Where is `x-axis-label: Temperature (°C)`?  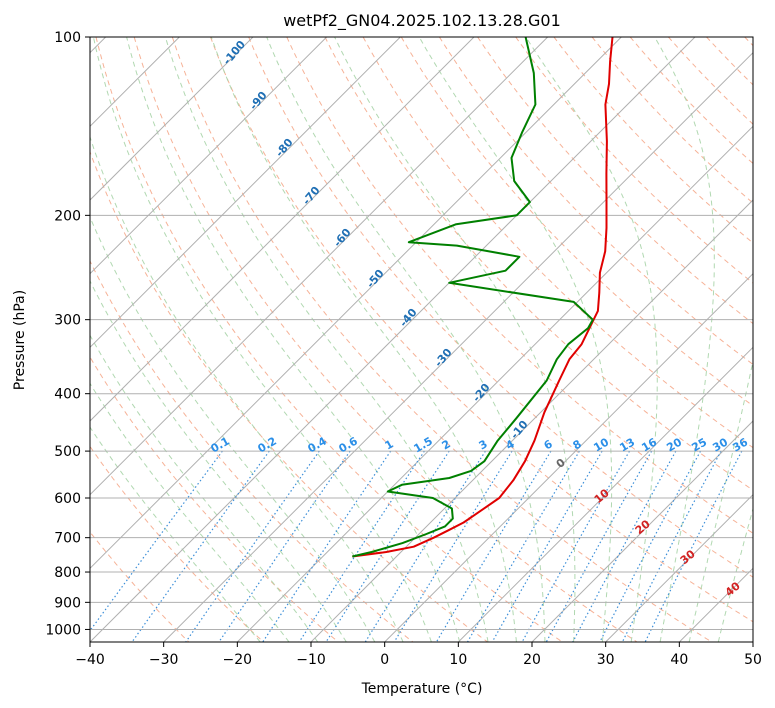
x-axis-label: Temperature (°C) is located at coordinates (422, 689).